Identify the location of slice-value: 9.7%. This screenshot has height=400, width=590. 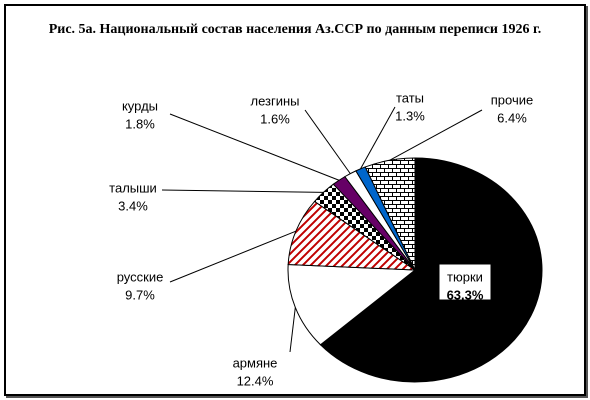
(140, 294).